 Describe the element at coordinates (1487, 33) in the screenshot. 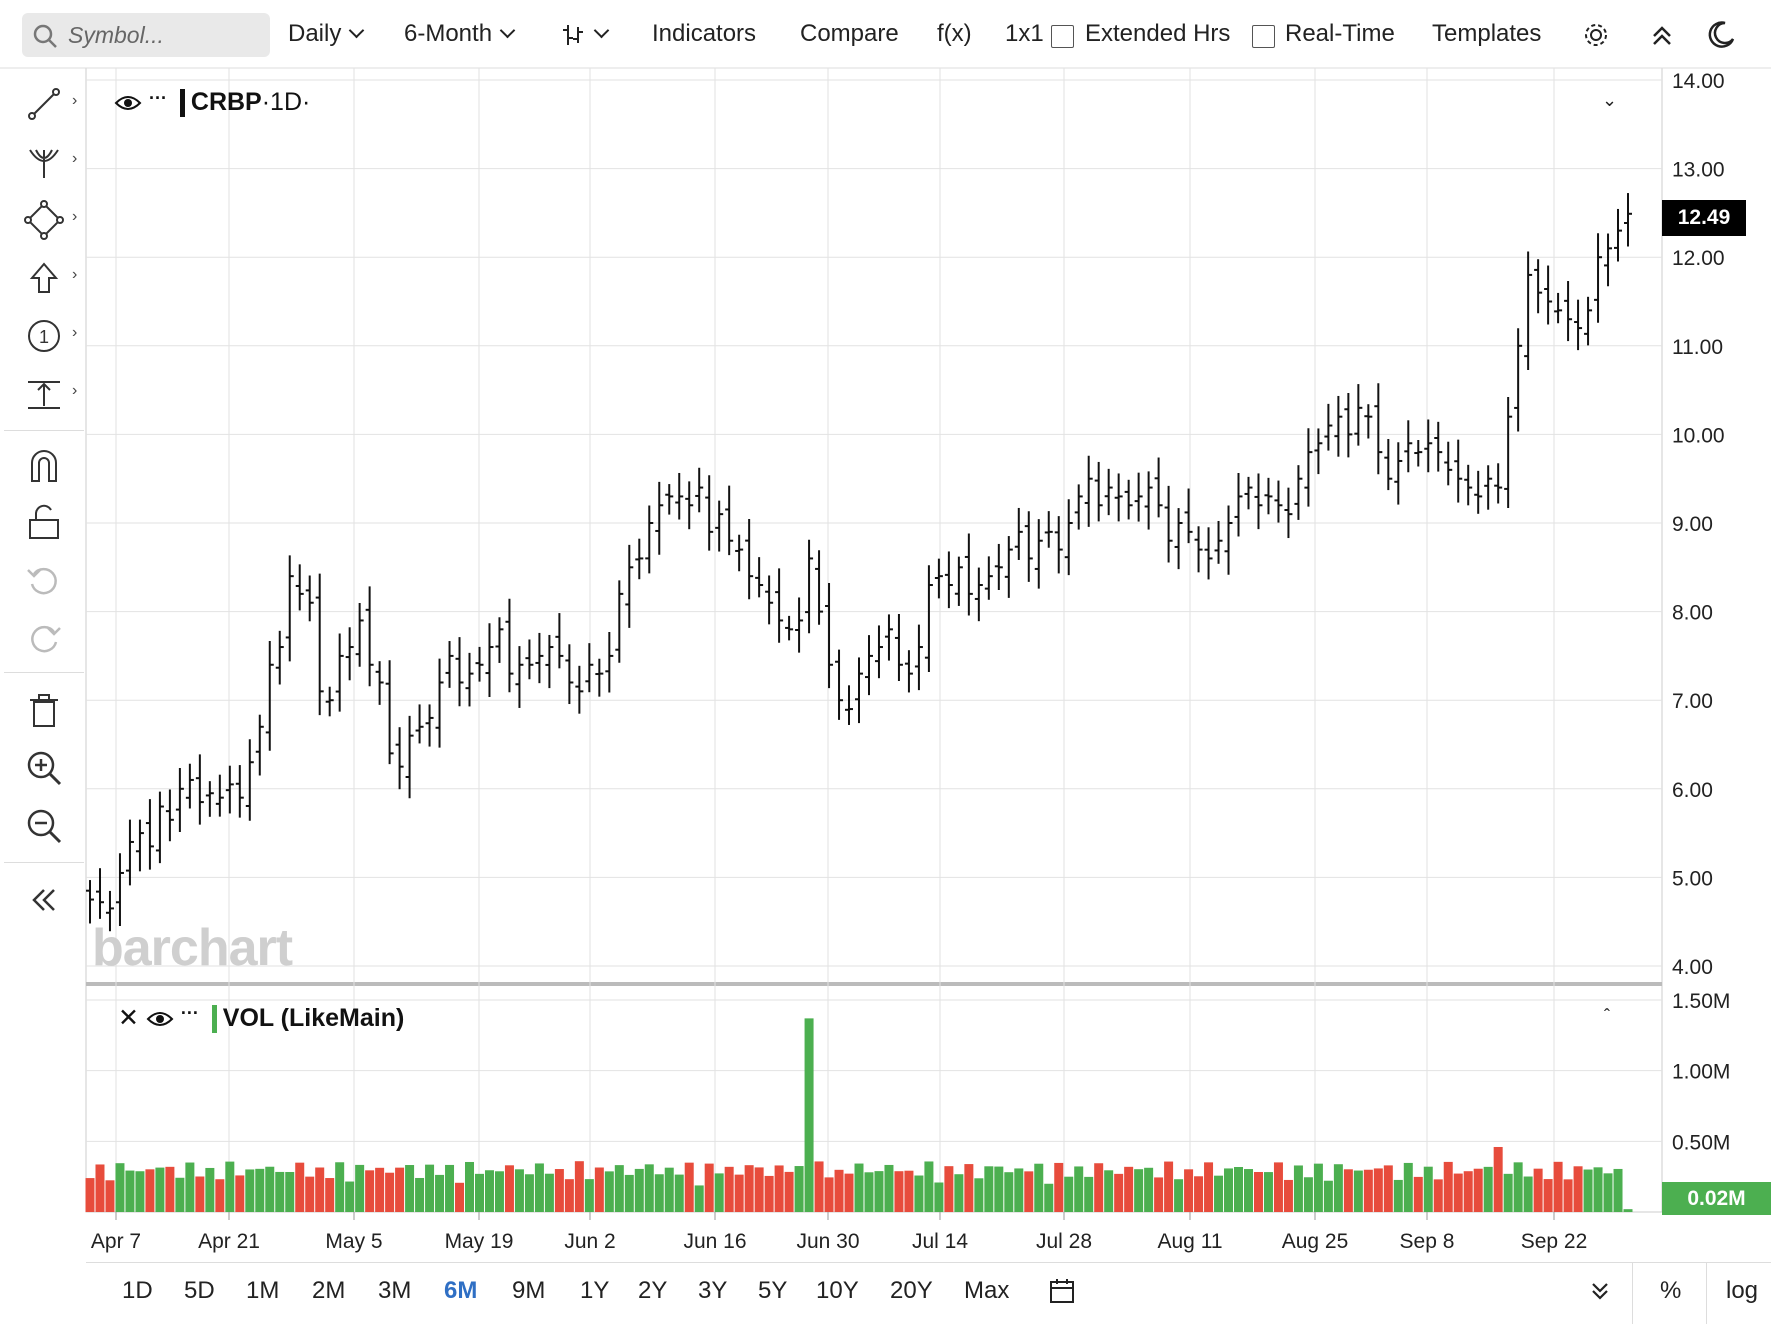

I see `templates-button: Templates` at that location.